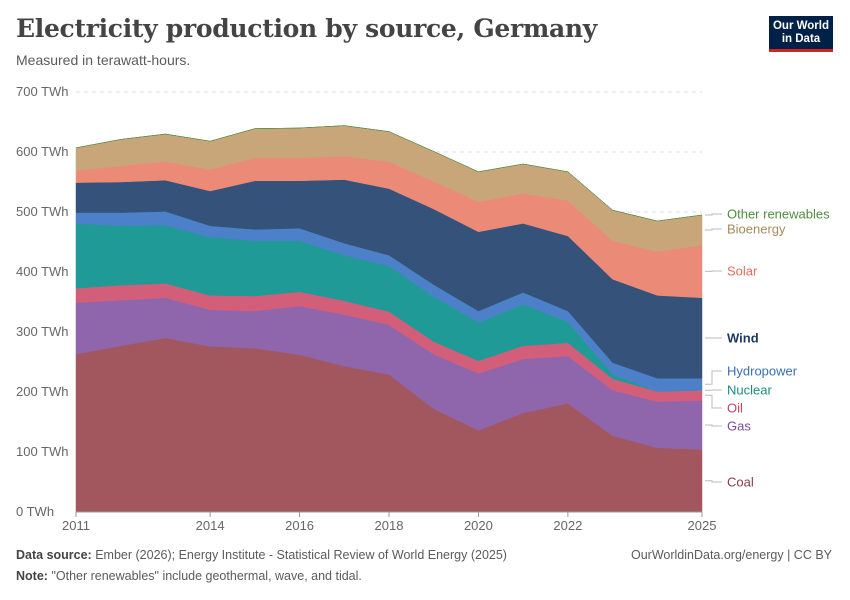 The width and height of the screenshot is (850, 600). I want to click on series-label-solar: Solar, so click(742, 271).